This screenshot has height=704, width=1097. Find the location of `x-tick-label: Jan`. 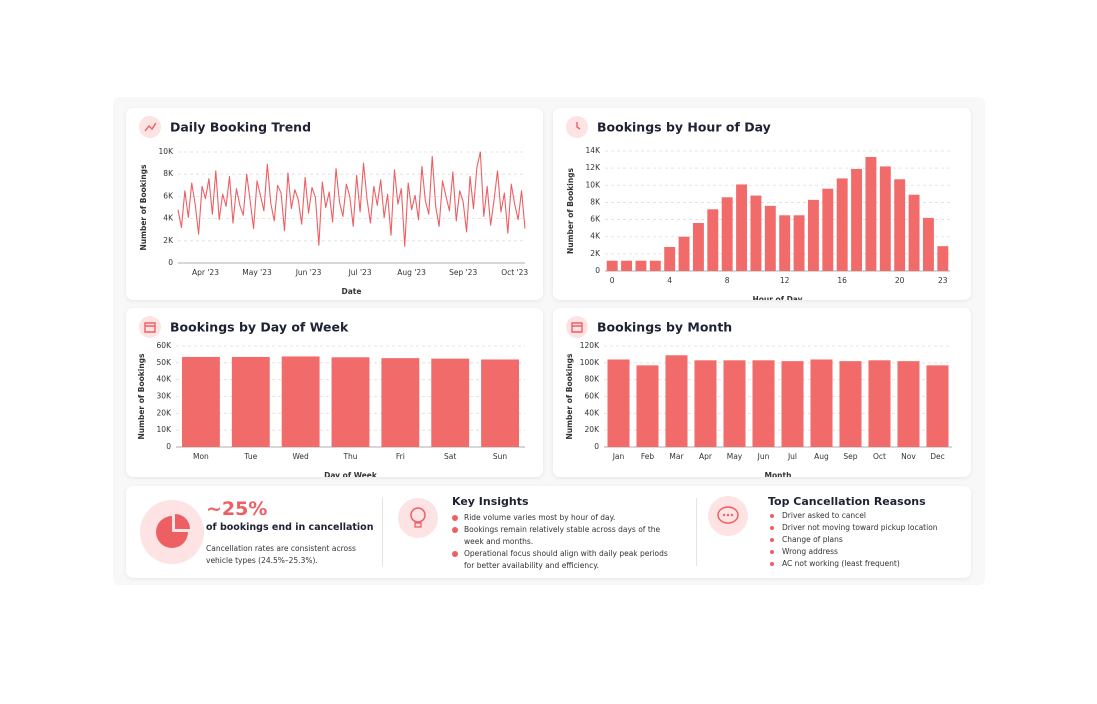

x-tick-label: Jan is located at coordinates (618, 456).